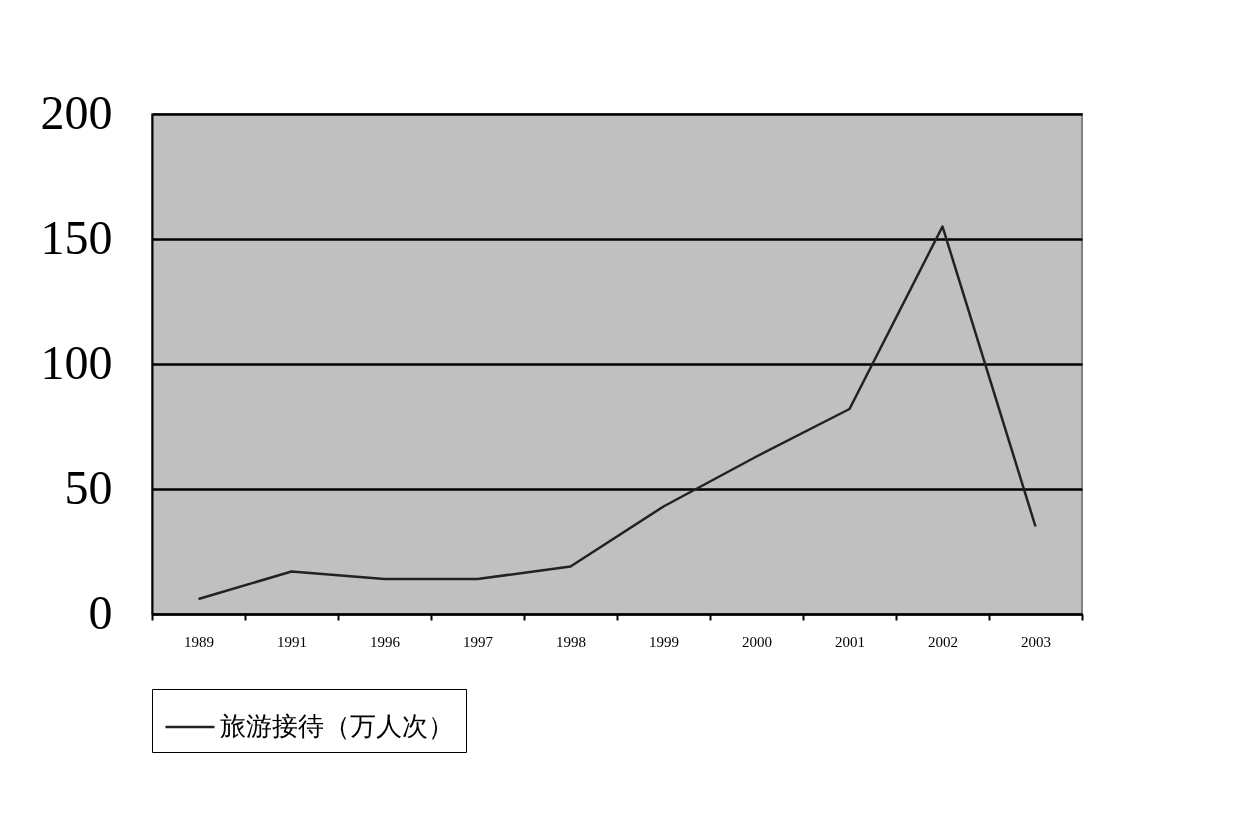 The image size is (1243, 825). Describe the element at coordinates (100, 612) in the screenshot. I see `y-tick-label: 0` at that location.